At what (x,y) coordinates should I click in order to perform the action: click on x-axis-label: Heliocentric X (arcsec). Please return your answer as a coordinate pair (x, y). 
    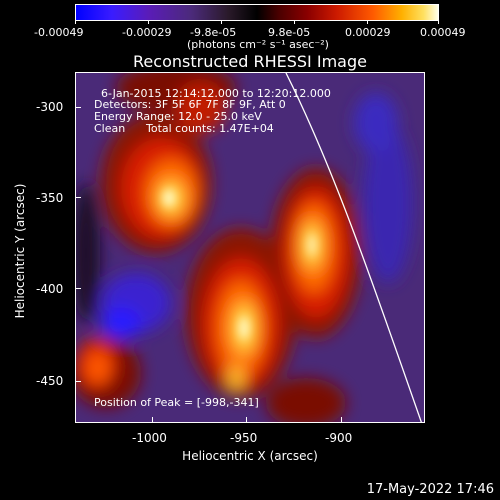
    Looking at the image, I should click on (250, 456).